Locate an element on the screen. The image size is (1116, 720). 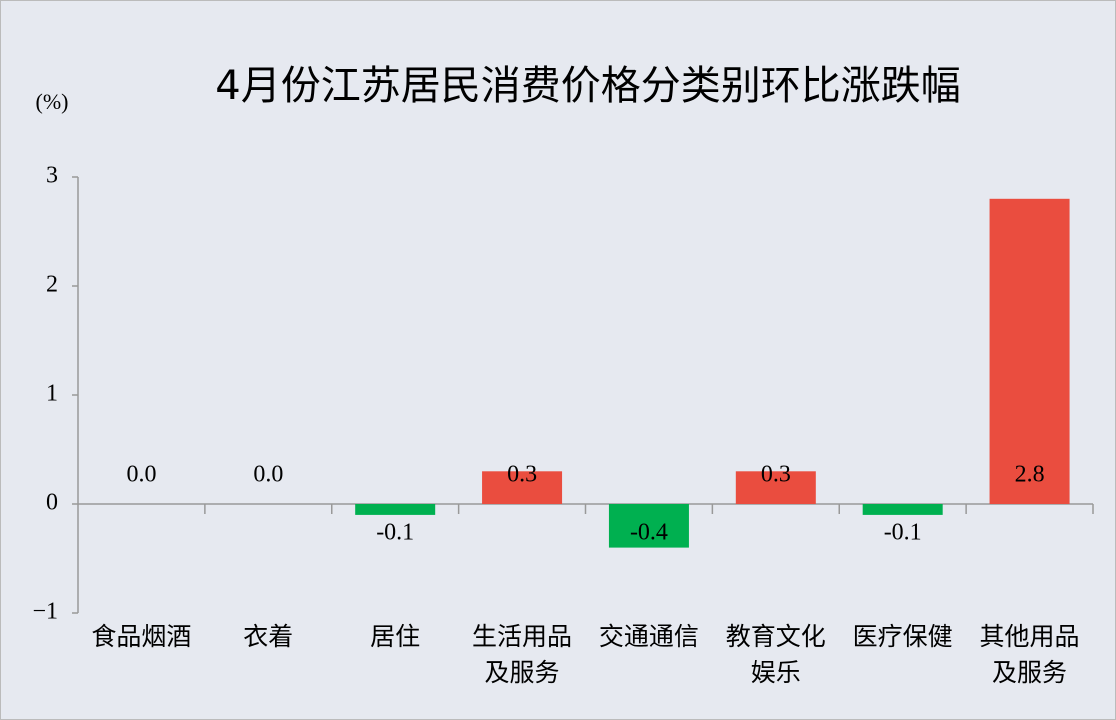
y-tick-label: 2 is located at coordinates (52, 285).